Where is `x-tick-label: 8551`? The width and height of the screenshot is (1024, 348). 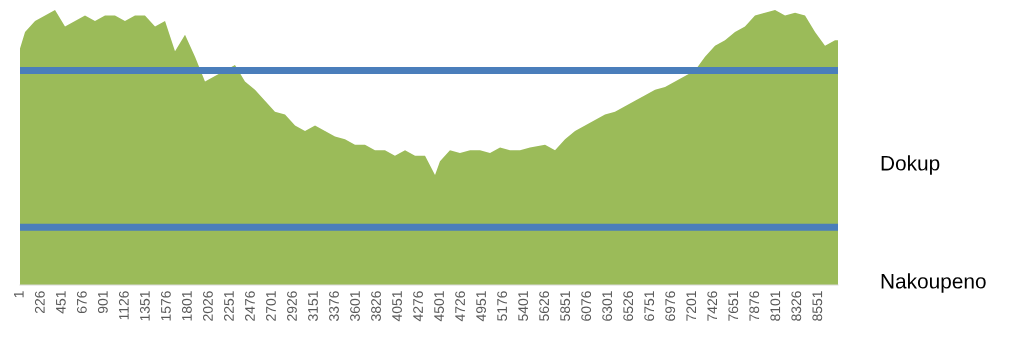
x-tick-label: 8551 is located at coordinates (817, 306).